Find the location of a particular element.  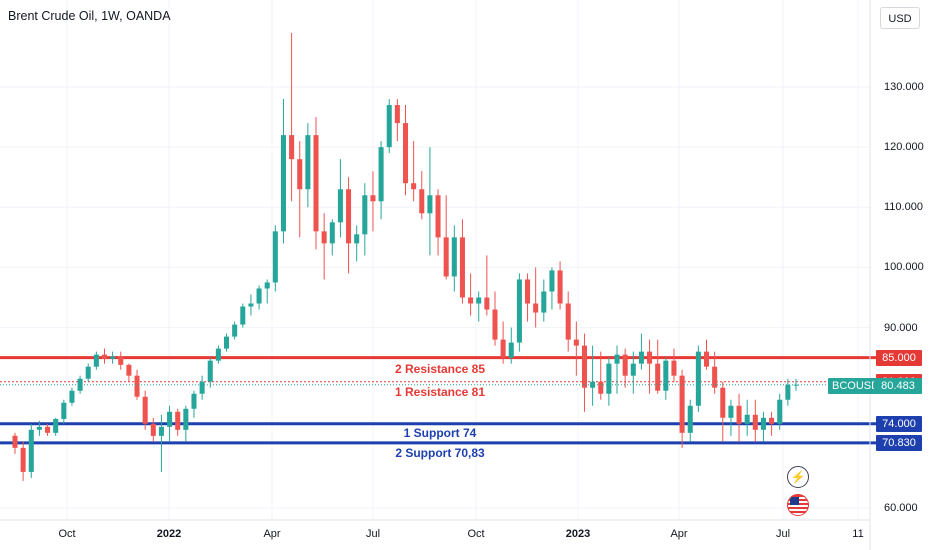

y-tick-label: 90.000 is located at coordinates (901, 327).